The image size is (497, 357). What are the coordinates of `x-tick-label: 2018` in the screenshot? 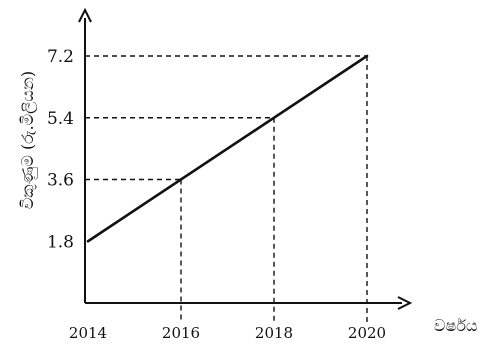 It's located at (274, 333).